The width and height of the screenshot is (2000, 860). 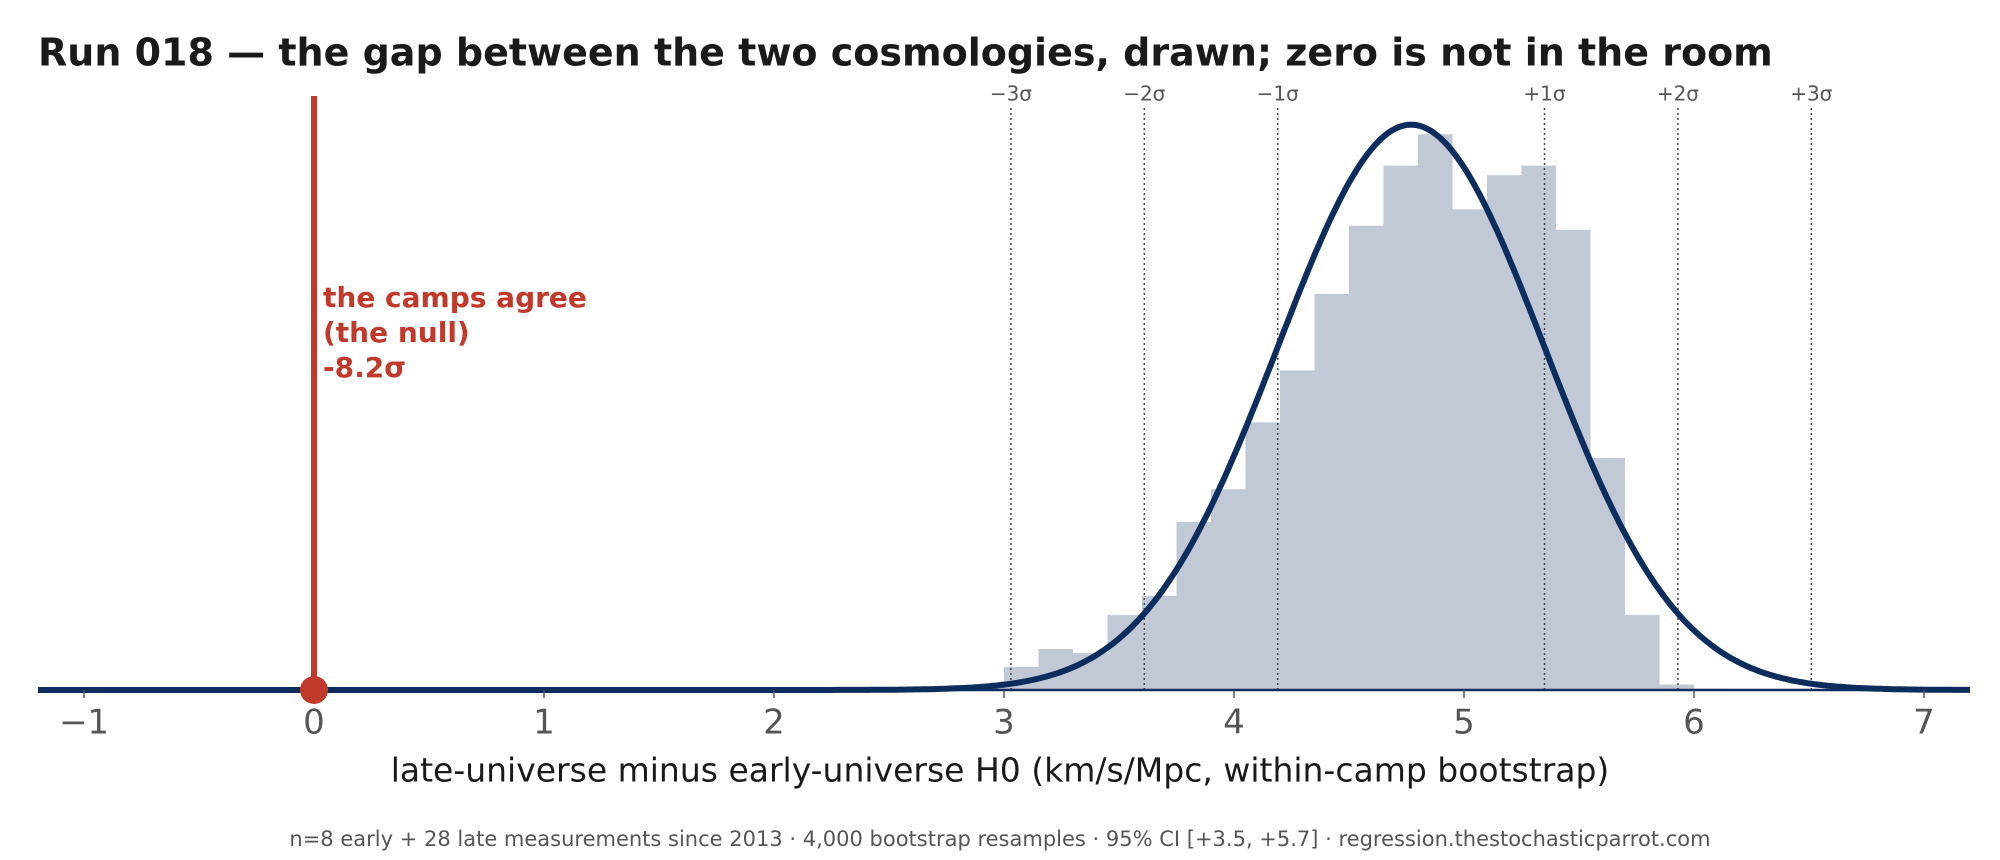 What do you see at coordinates (1278, 94) in the screenshot?
I see `sigma-label: −1σ` at bounding box center [1278, 94].